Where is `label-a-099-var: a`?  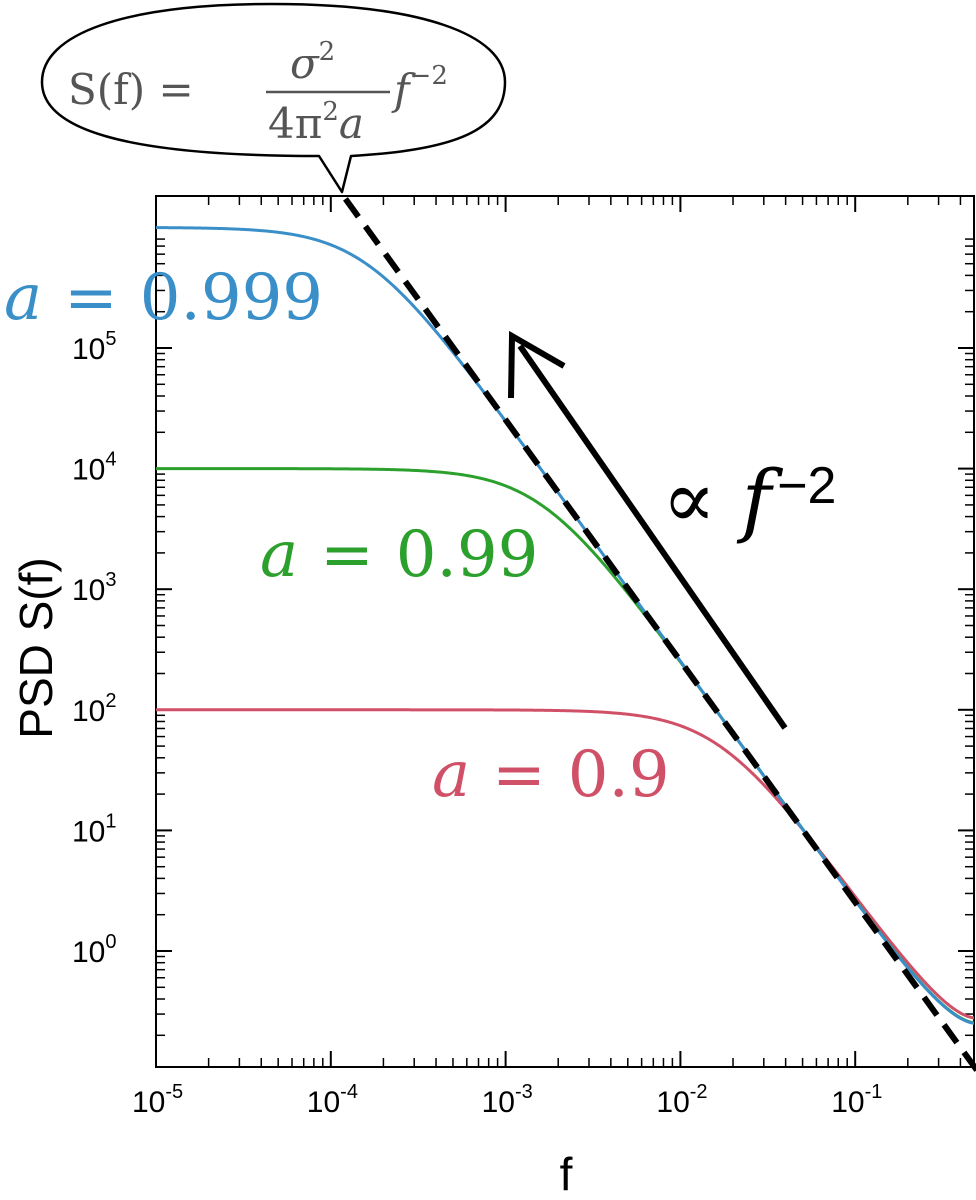
label-a-099-var: a is located at coordinates (279, 555).